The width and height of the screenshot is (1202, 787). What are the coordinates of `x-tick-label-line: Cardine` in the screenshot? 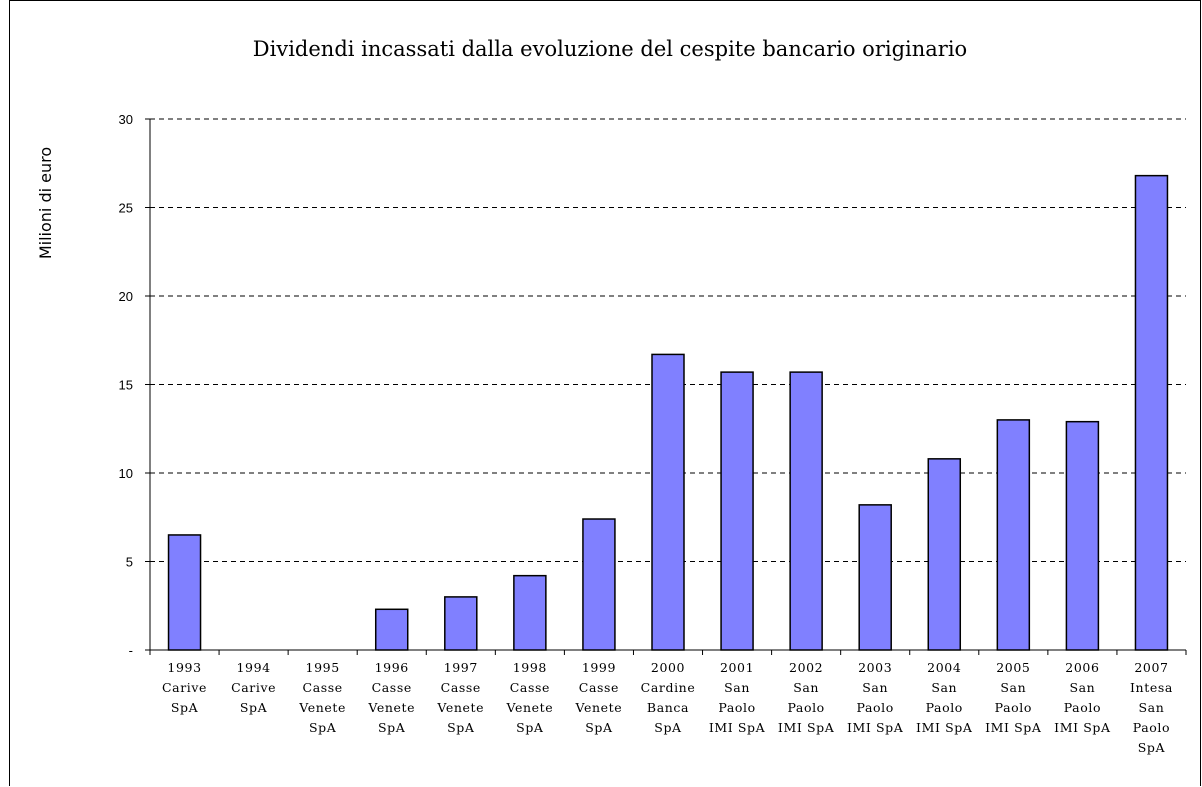 It's located at (668, 687).